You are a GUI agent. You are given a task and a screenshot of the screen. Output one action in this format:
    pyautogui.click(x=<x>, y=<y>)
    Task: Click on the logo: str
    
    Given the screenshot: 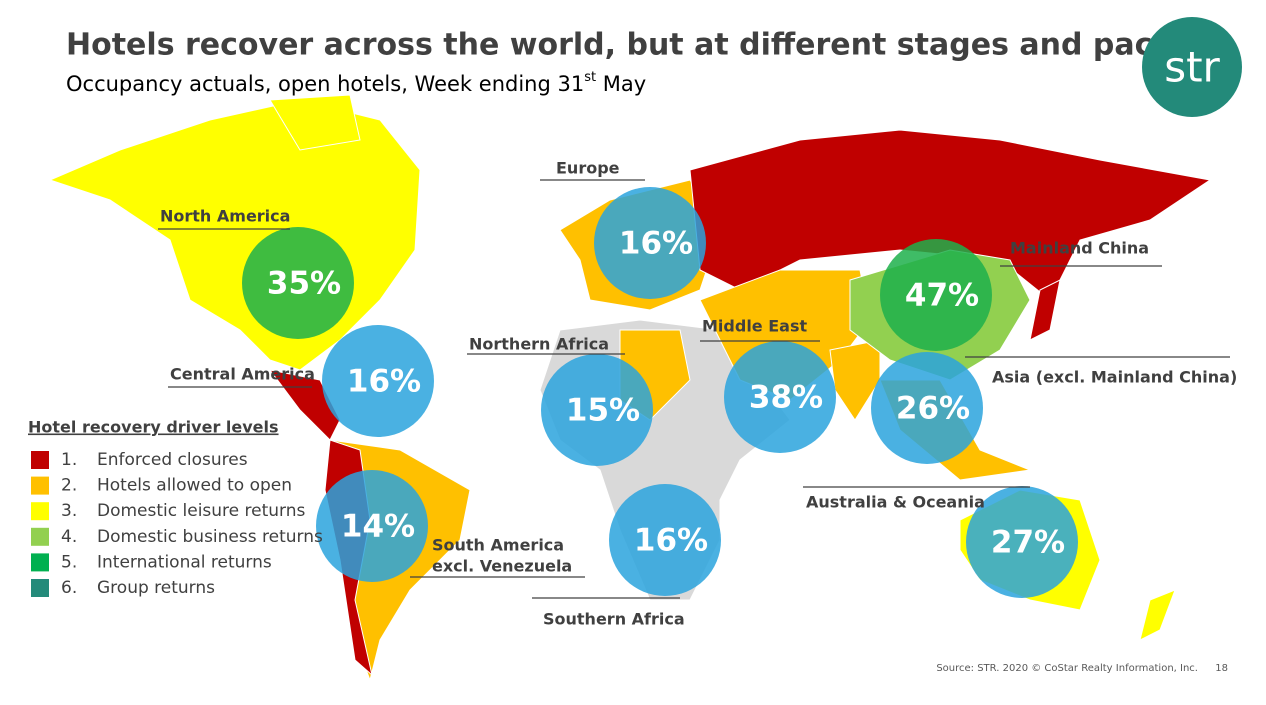 What is the action you would take?
    pyautogui.click(x=1192, y=67)
    